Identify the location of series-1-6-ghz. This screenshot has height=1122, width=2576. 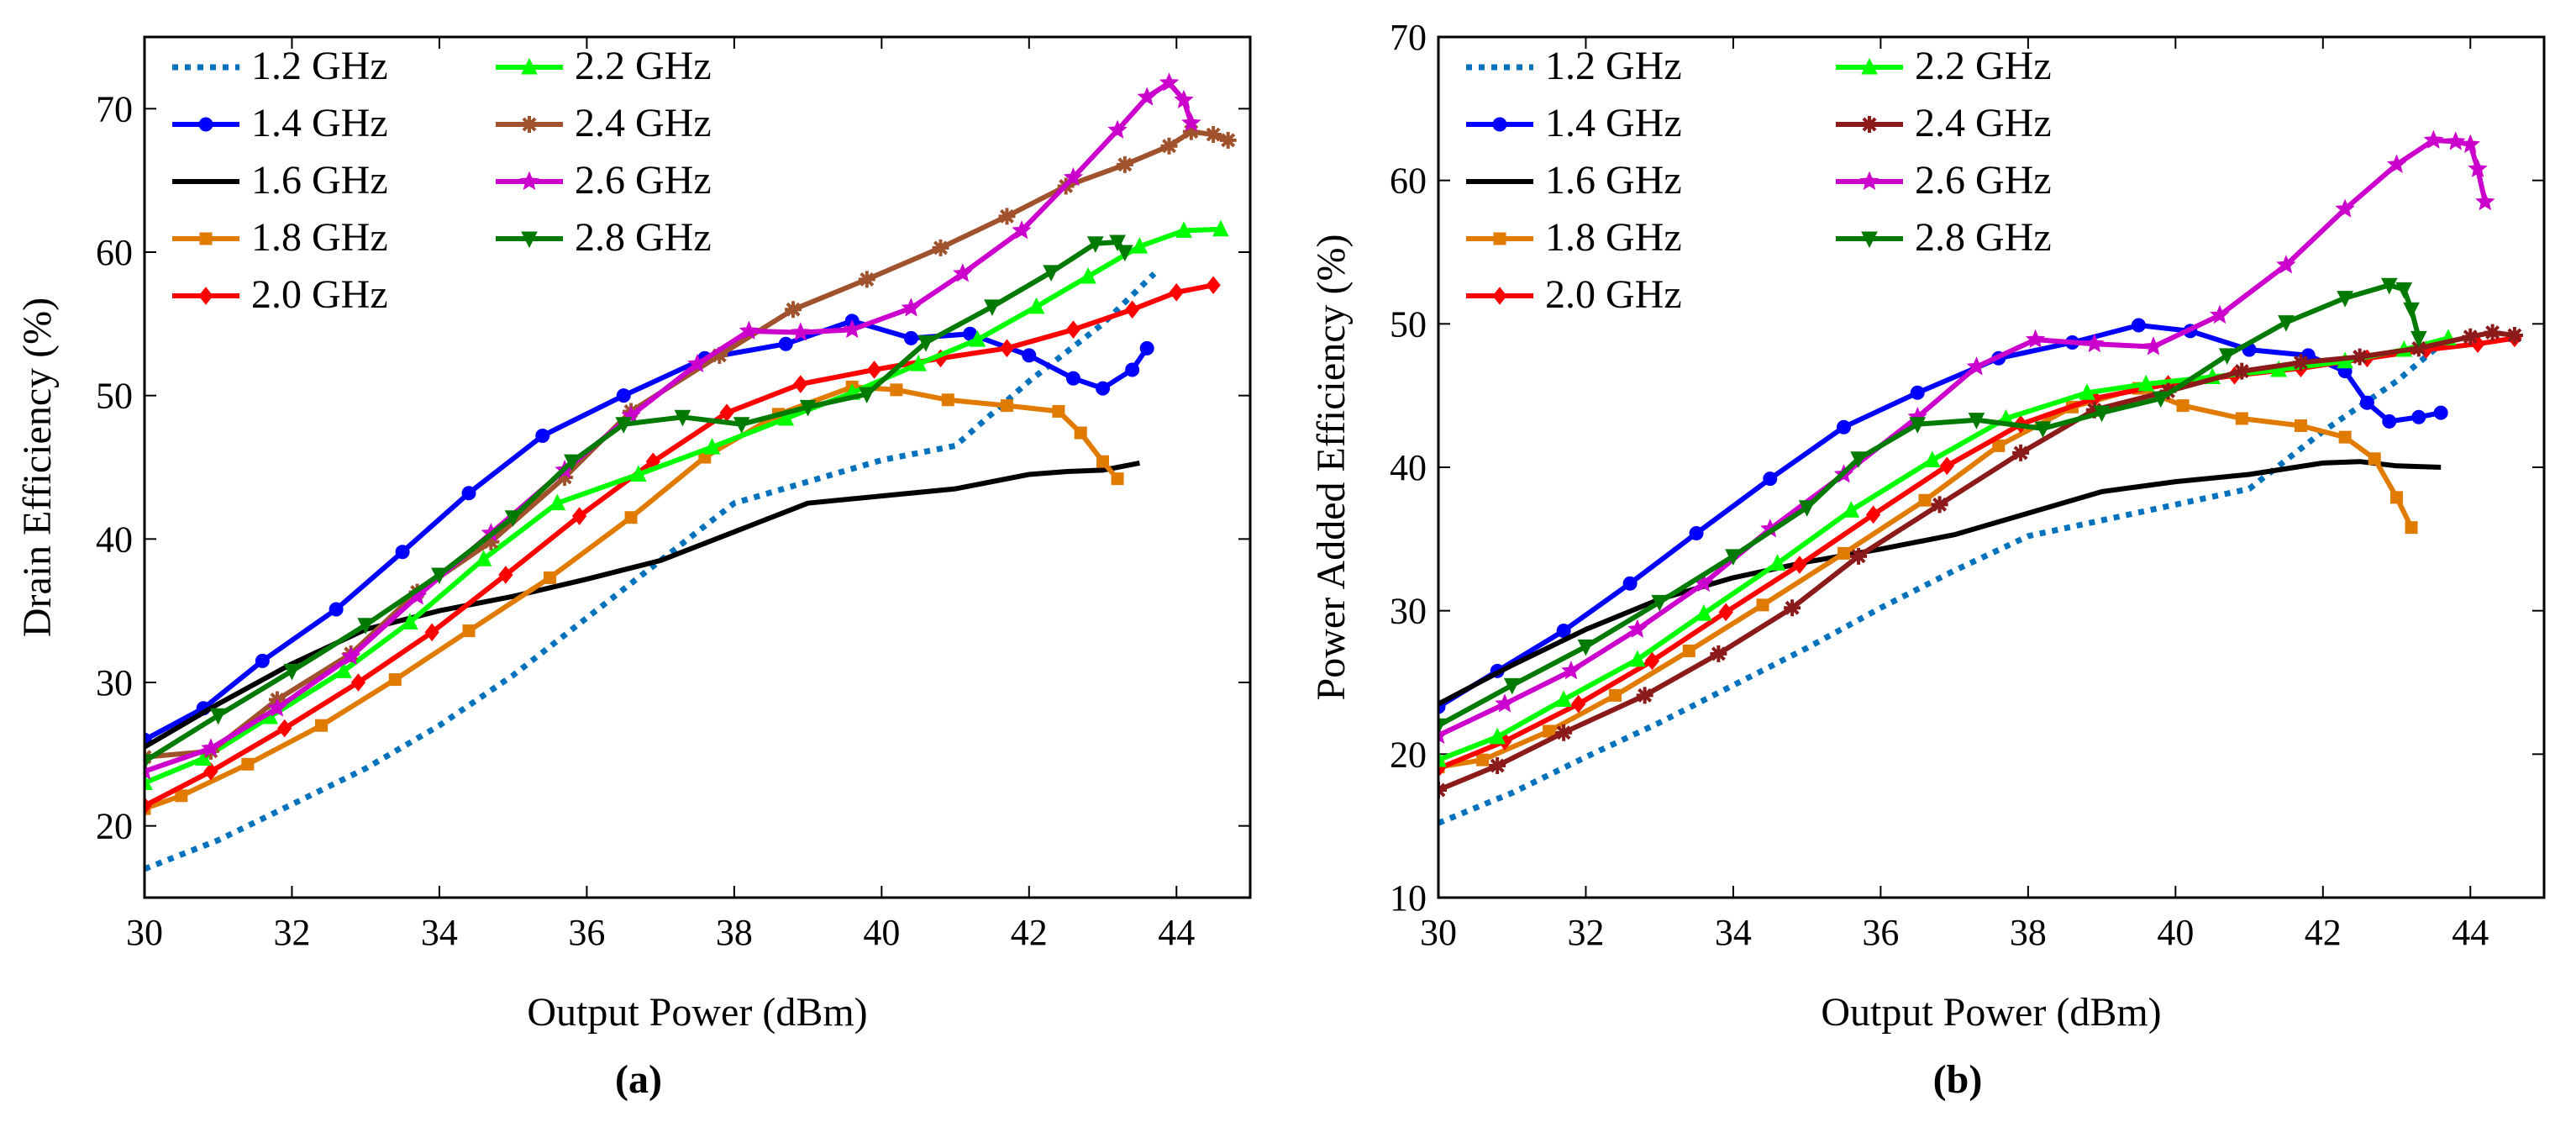
(1940, 583).